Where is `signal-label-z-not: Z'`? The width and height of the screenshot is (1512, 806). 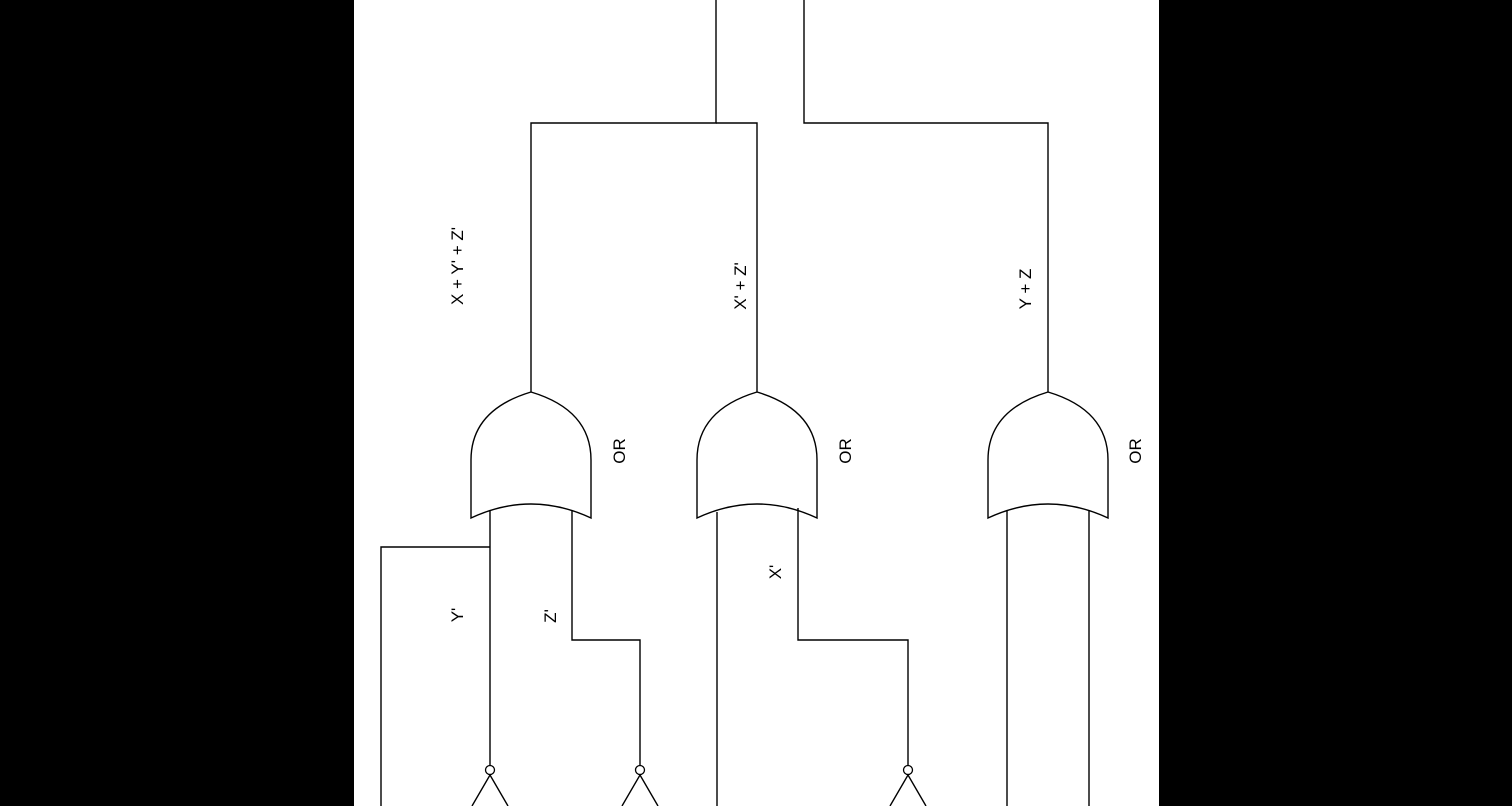
signal-label-z-not: Z' is located at coordinates (550, 616).